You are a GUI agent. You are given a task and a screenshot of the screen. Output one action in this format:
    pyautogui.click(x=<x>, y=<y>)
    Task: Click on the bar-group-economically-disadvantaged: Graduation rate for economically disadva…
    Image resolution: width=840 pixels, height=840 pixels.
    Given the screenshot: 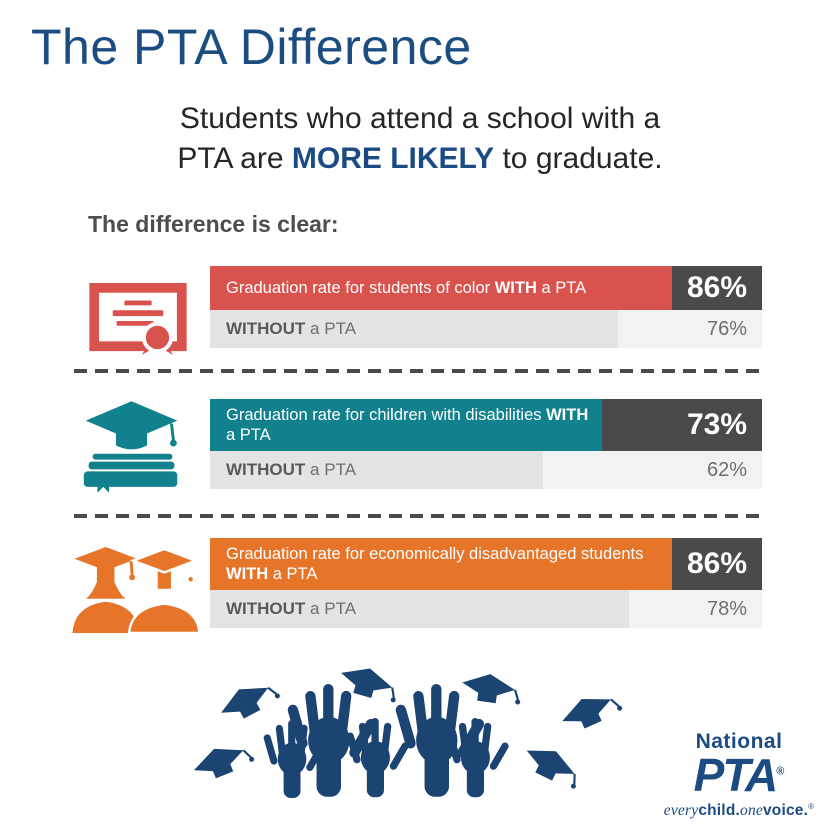 What is the action you would take?
    pyautogui.click(x=486, y=583)
    